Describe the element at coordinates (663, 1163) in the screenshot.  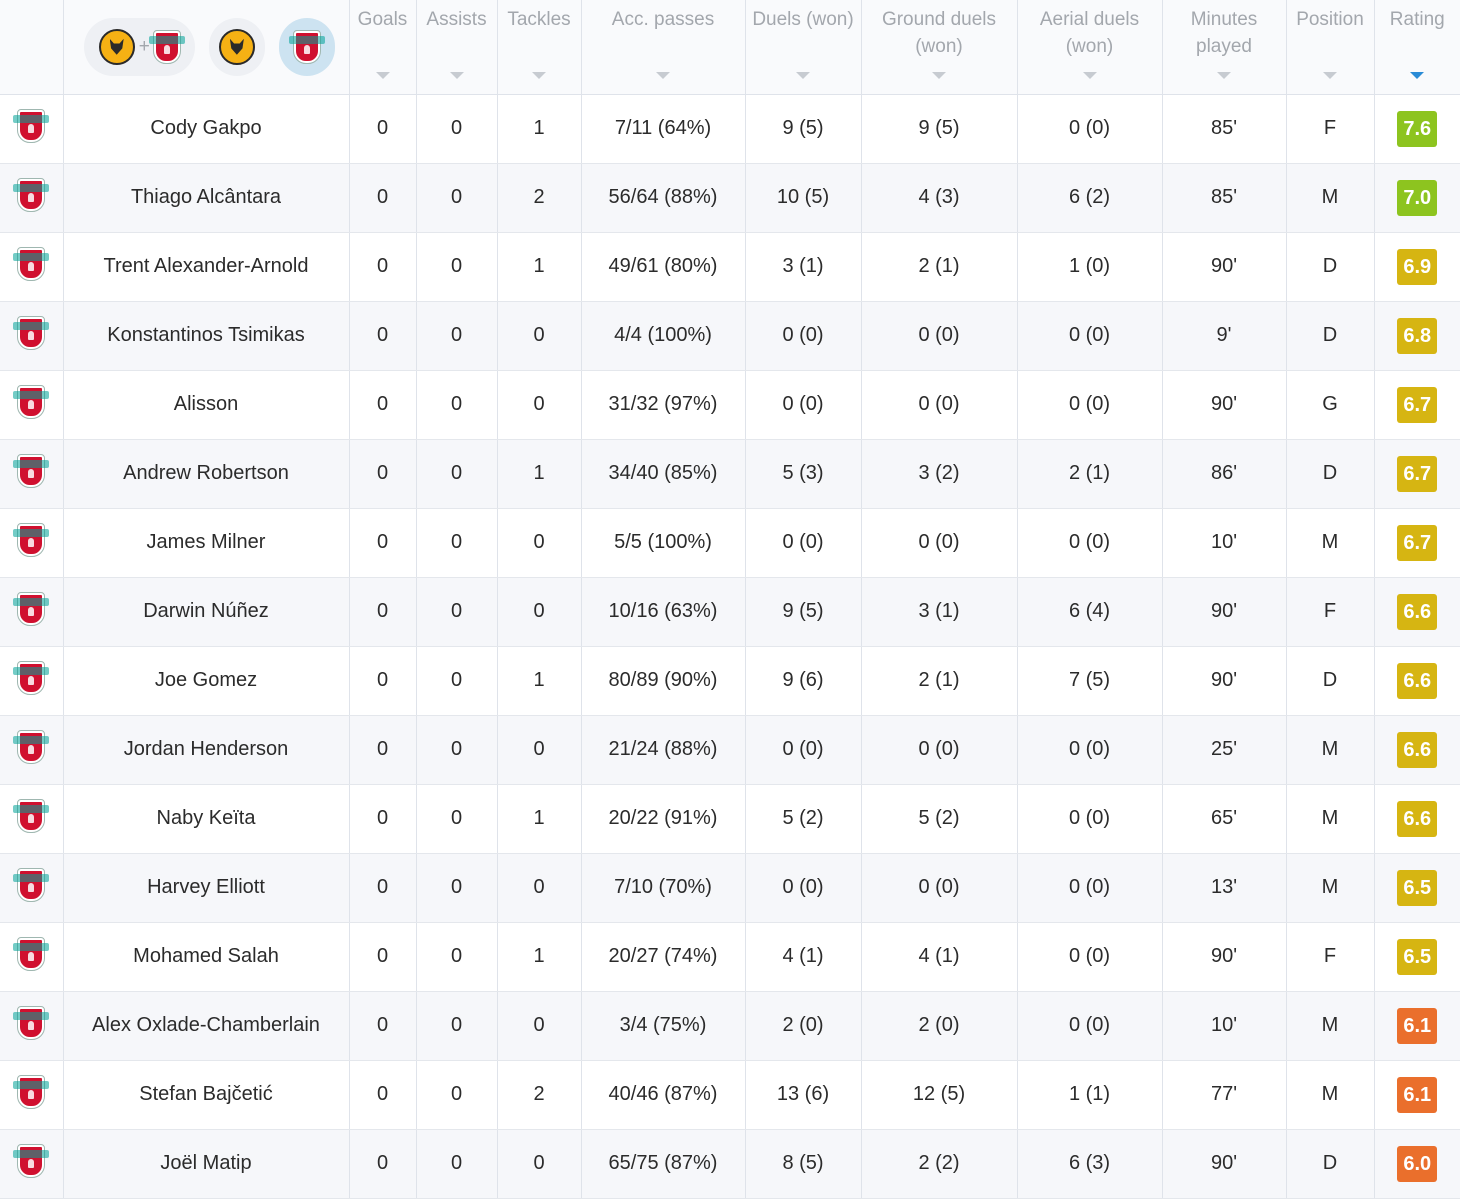
I see `acc-passes-cell: 65/75 (87%)` at that location.